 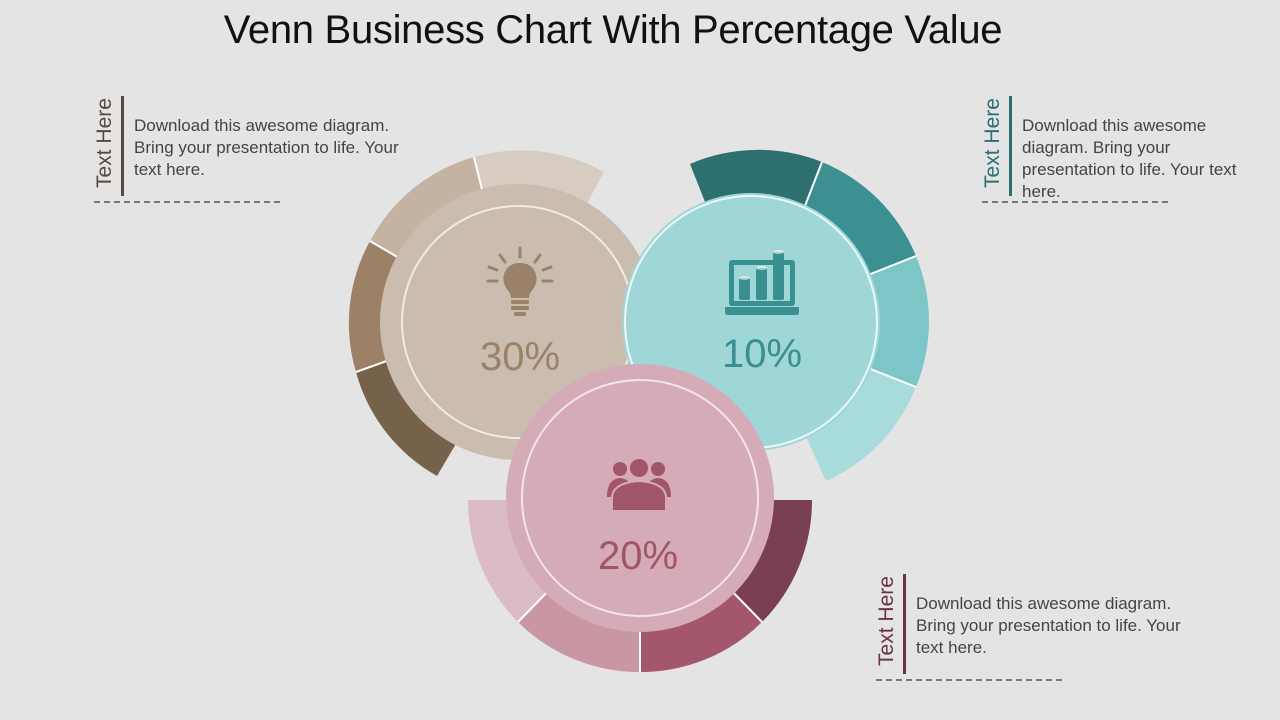 What do you see at coordinates (638, 556) in the screenshot?
I see `percent-bottom: 20%` at bounding box center [638, 556].